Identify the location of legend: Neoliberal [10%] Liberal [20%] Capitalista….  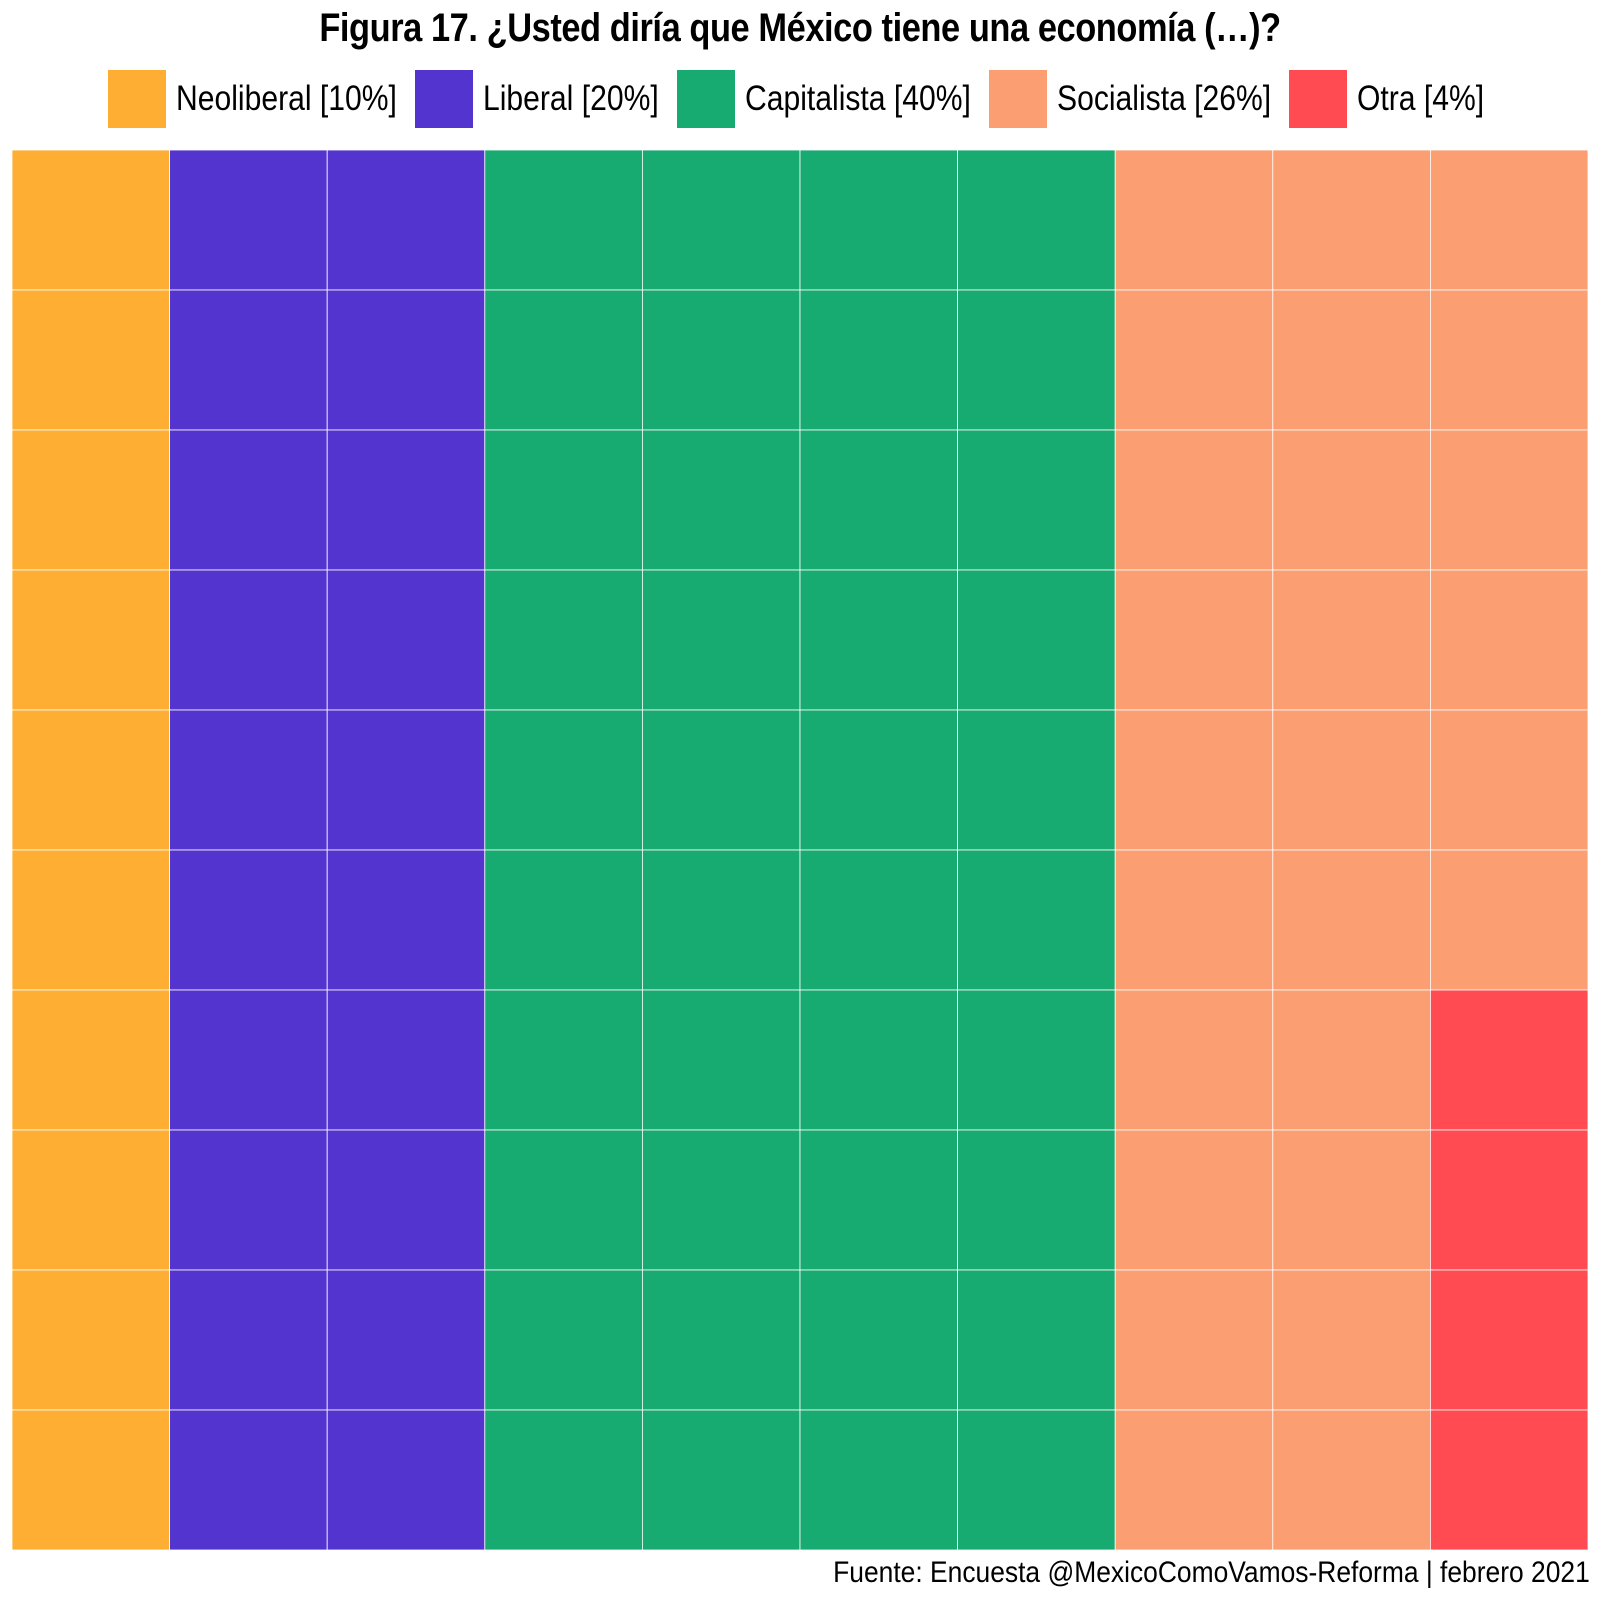
(800, 99).